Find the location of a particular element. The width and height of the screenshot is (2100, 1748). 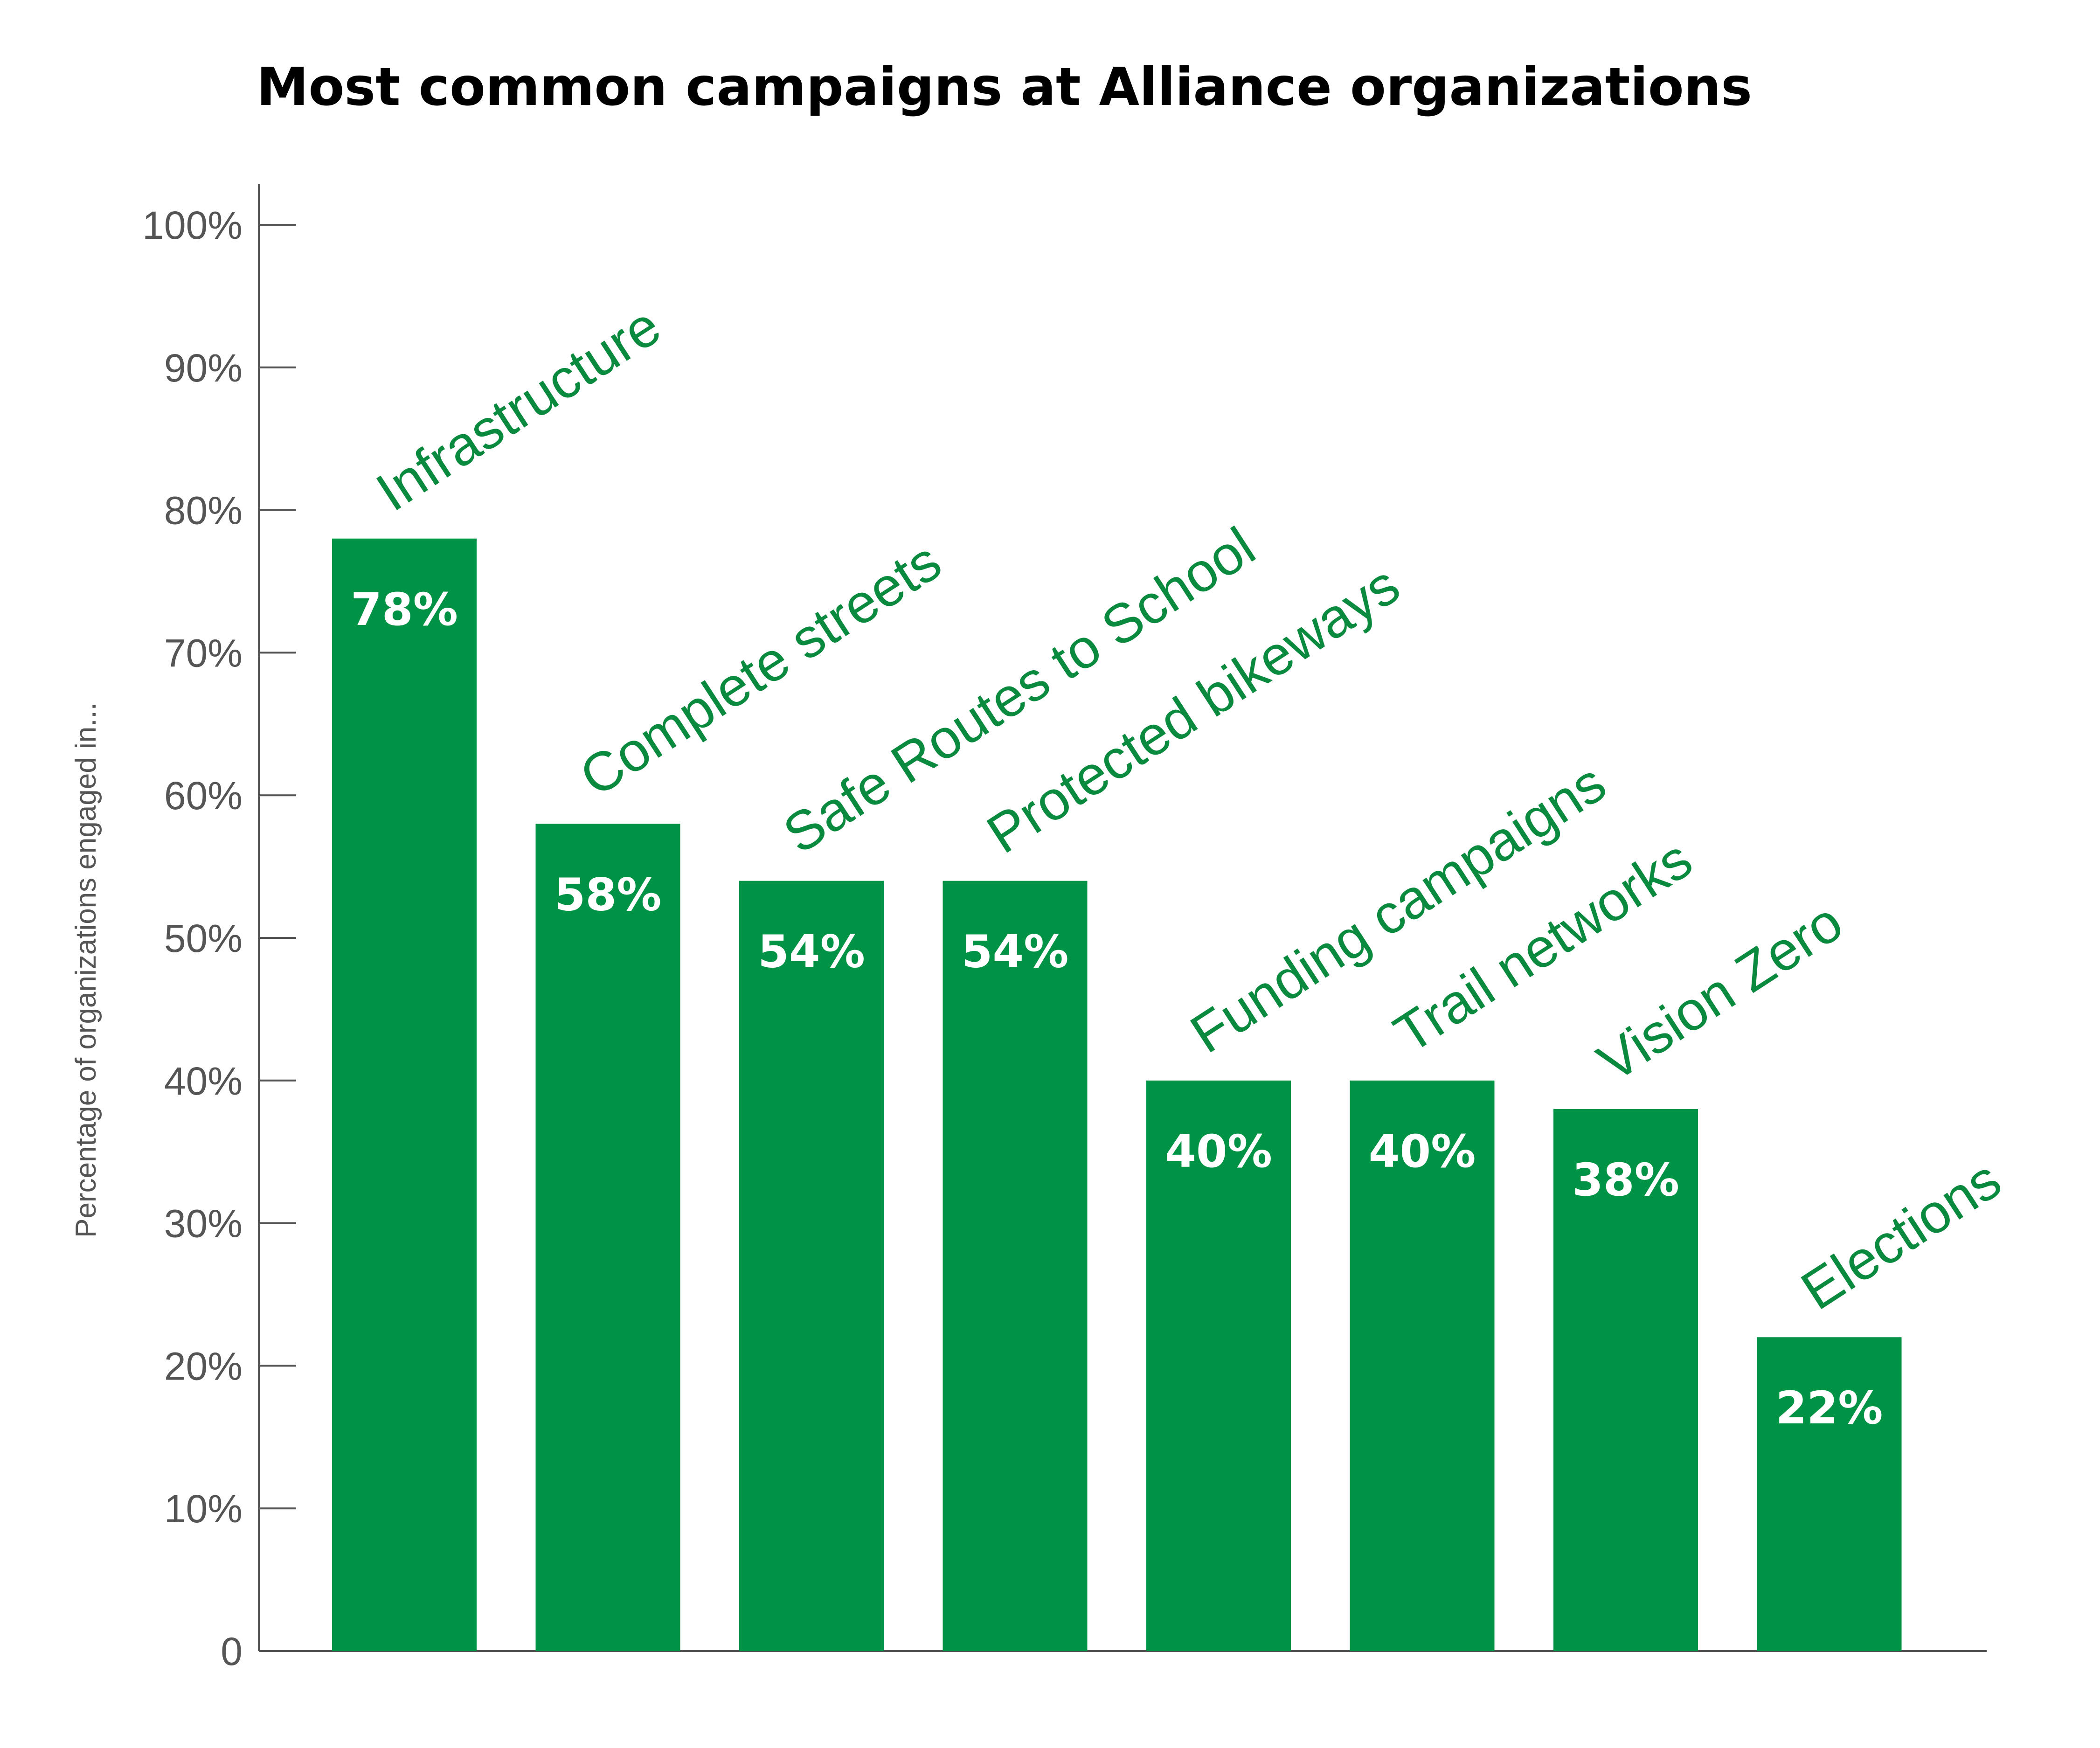

value-label: 78% is located at coordinates (404, 609).